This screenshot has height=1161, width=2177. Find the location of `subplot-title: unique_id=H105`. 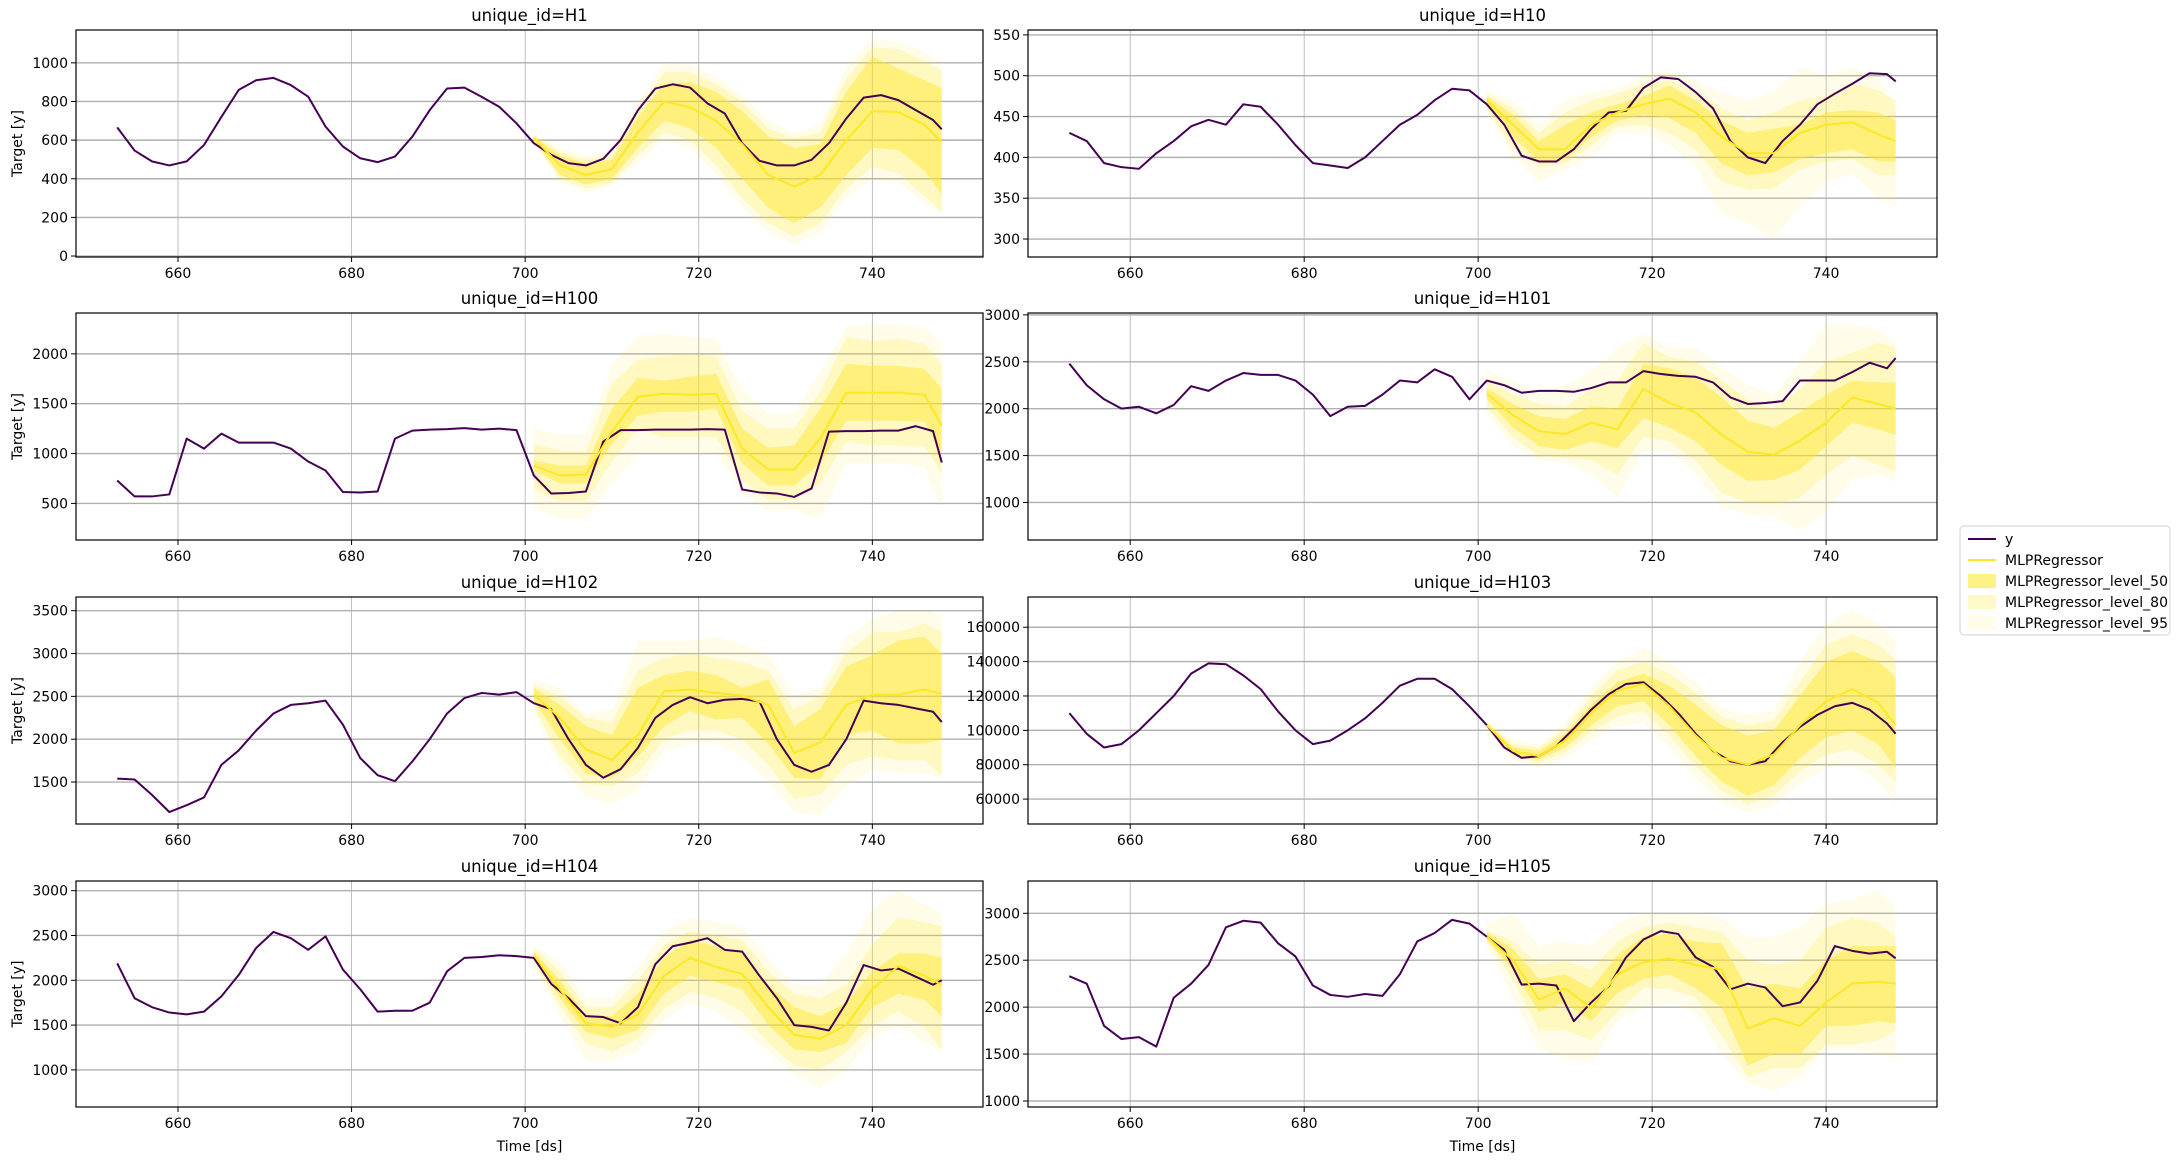

subplot-title: unique_id=H105 is located at coordinates (1483, 867).